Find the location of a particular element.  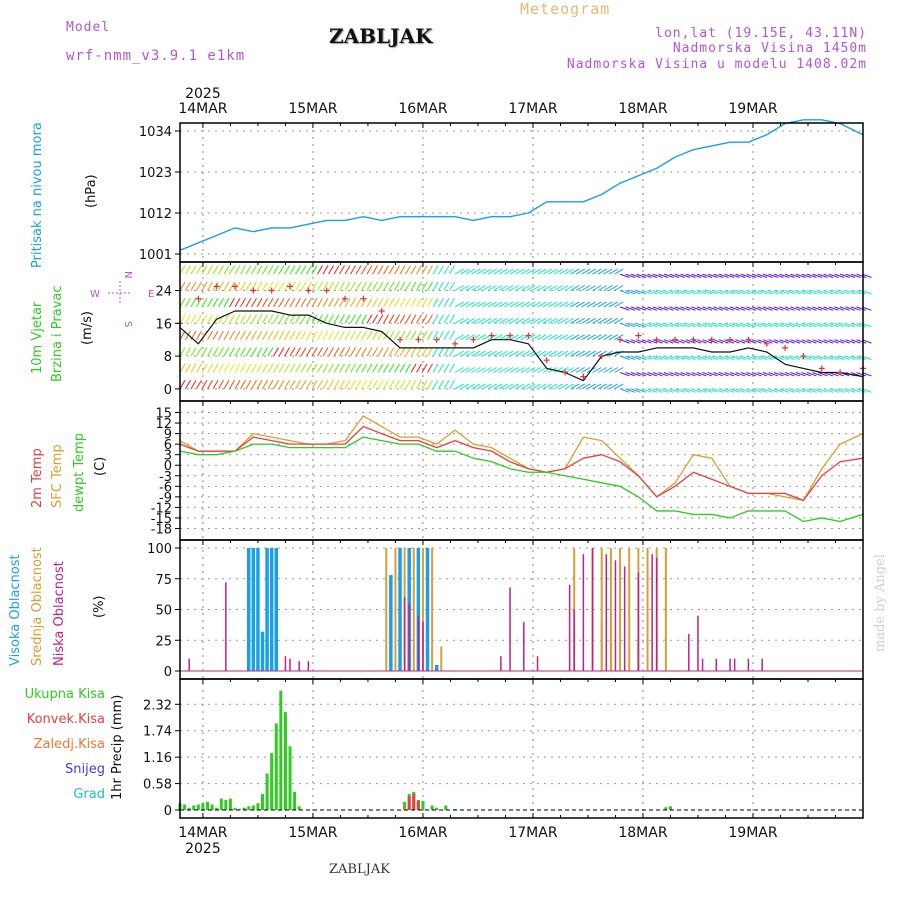

day-label-bottom: 17MAR is located at coordinates (532, 833).